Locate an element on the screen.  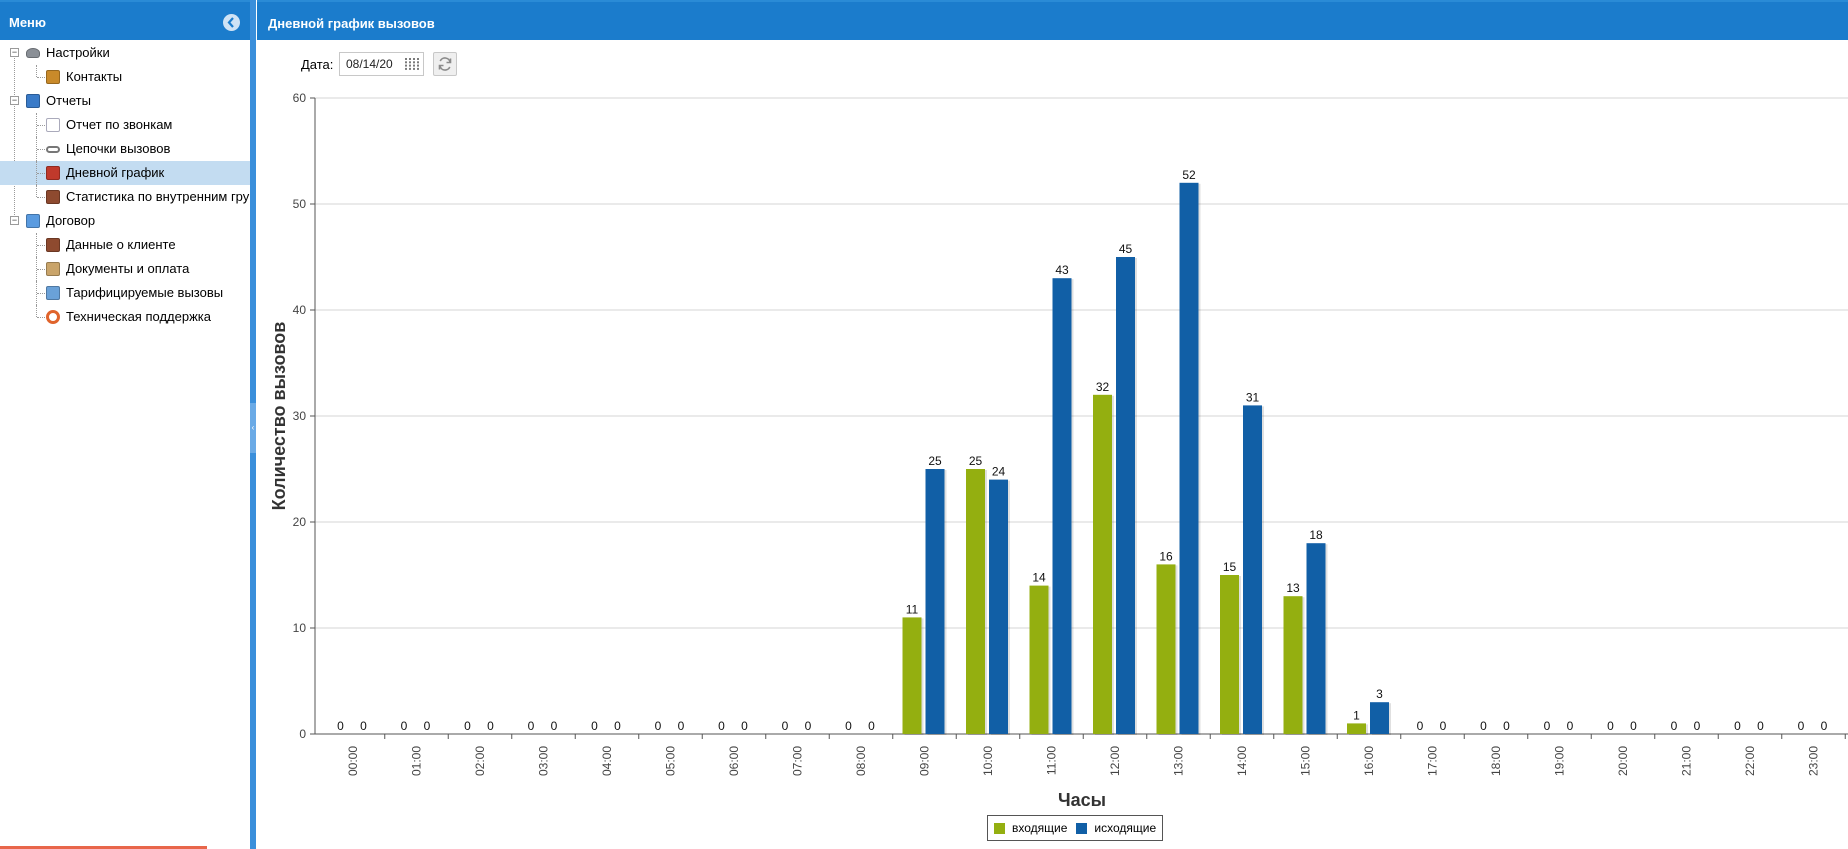
x-tick-label: 17:00 is located at coordinates (1433, 761).